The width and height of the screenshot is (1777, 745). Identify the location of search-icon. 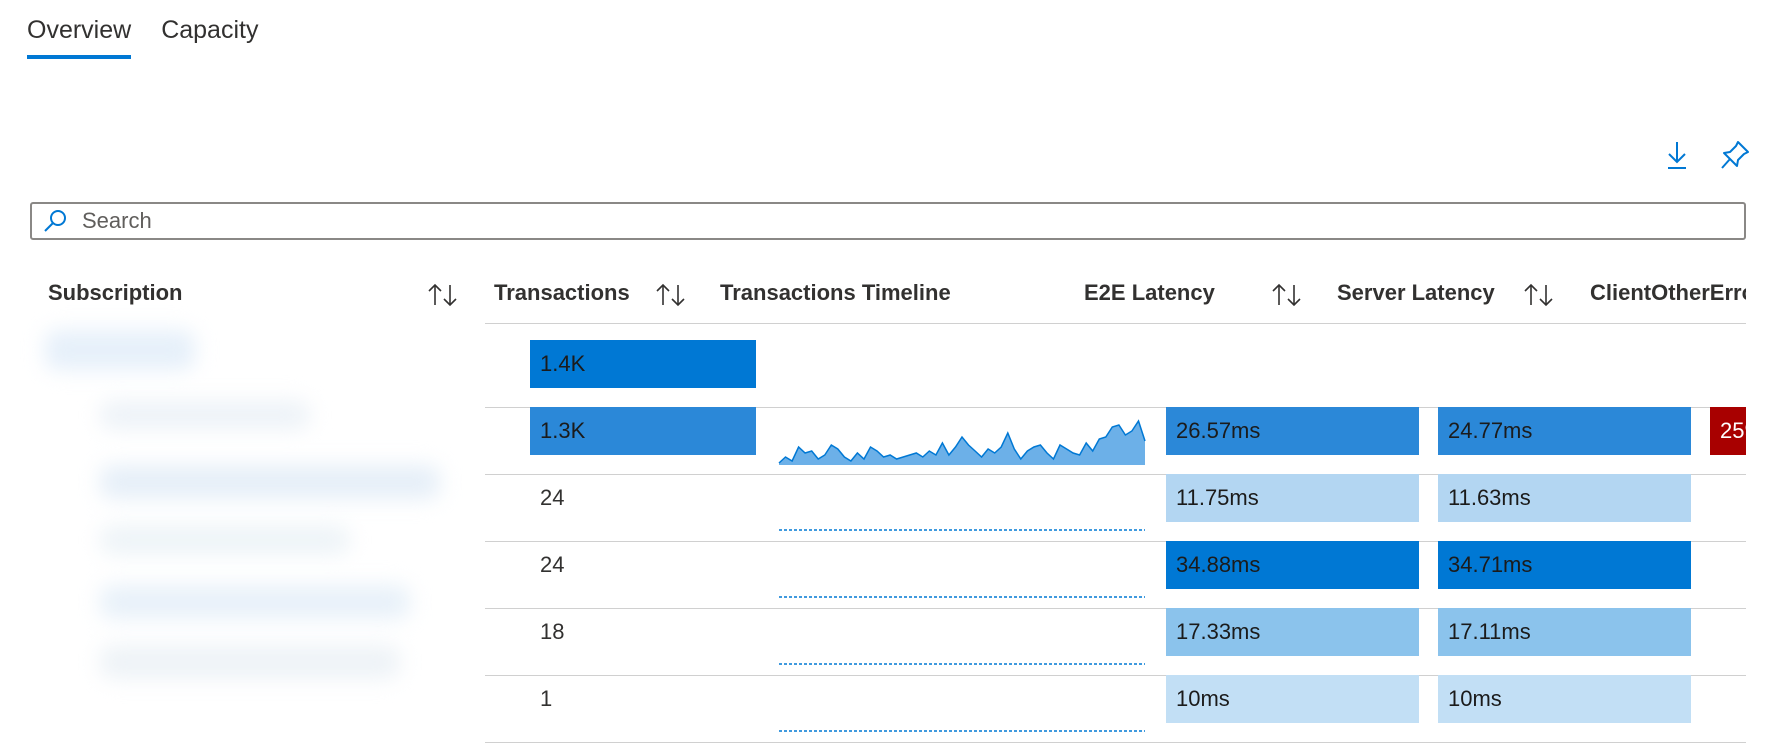
(55, 221).